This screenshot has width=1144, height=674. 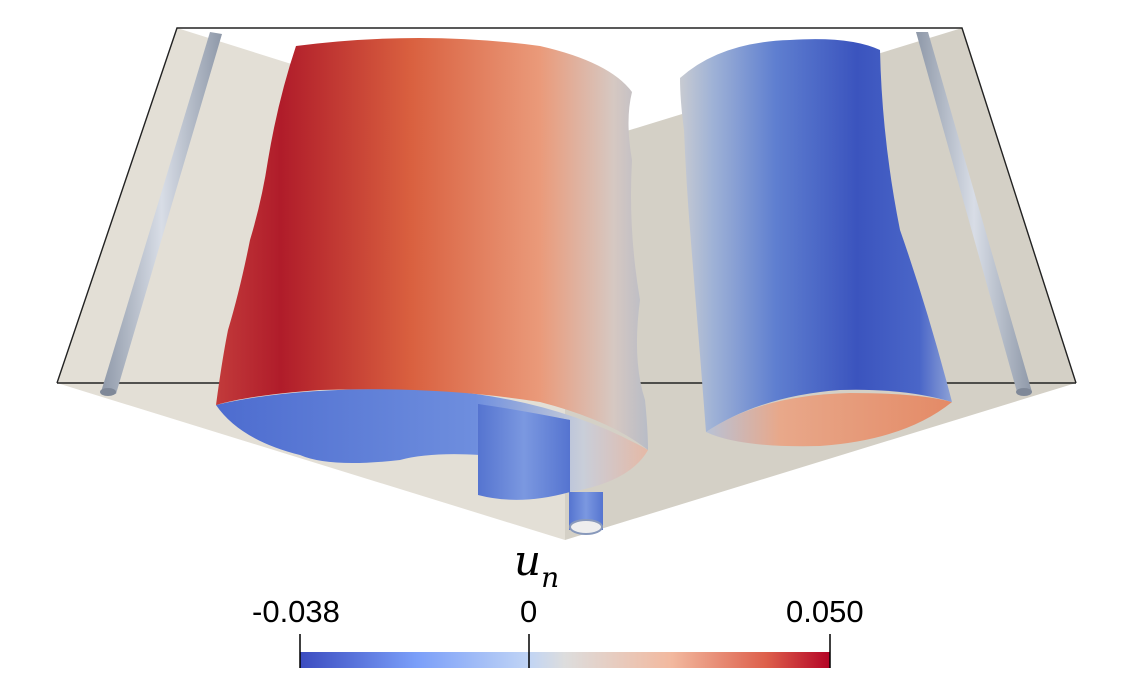 What do you see at coordinates (524, 451) in the screenshot?
I see `left-cylinder-stem-front` at bounding box center [524, 451].